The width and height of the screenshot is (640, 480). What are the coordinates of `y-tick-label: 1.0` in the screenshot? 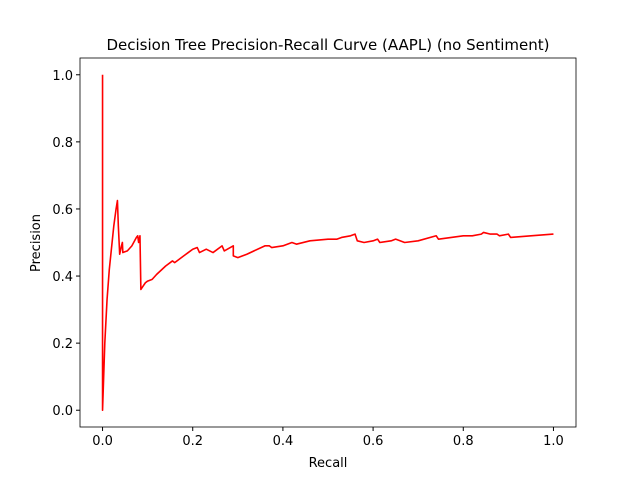 It's located at (62, 76).